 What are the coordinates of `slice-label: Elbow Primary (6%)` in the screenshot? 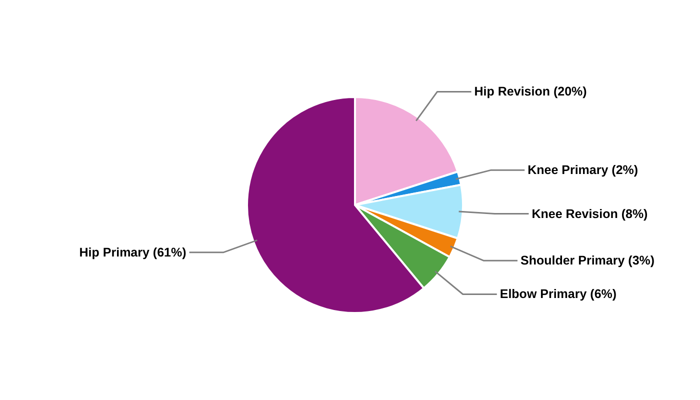 It's located at (558, 294).